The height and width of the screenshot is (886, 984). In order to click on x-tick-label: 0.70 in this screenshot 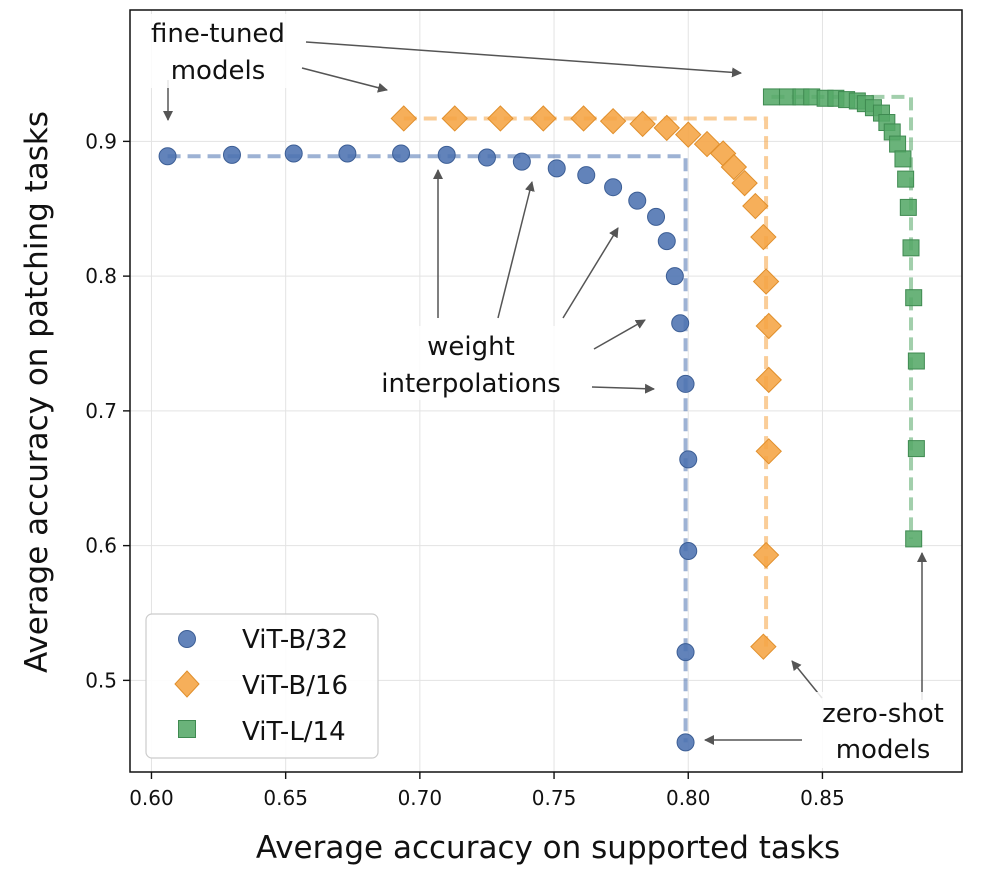, I will do `click(420, 798)`.